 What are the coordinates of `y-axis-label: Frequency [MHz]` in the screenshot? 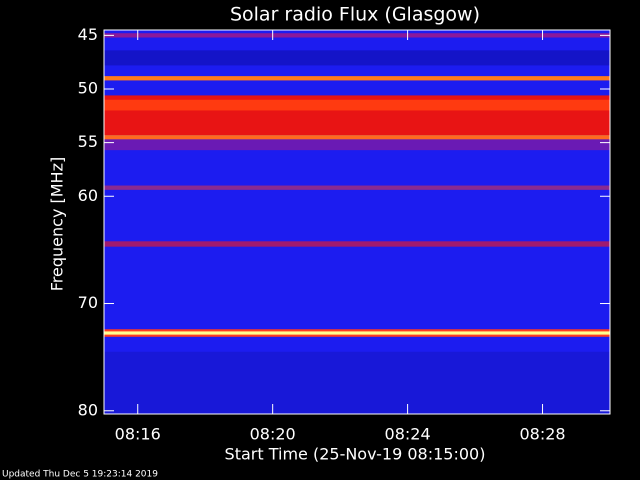 It's located at (57, 224).